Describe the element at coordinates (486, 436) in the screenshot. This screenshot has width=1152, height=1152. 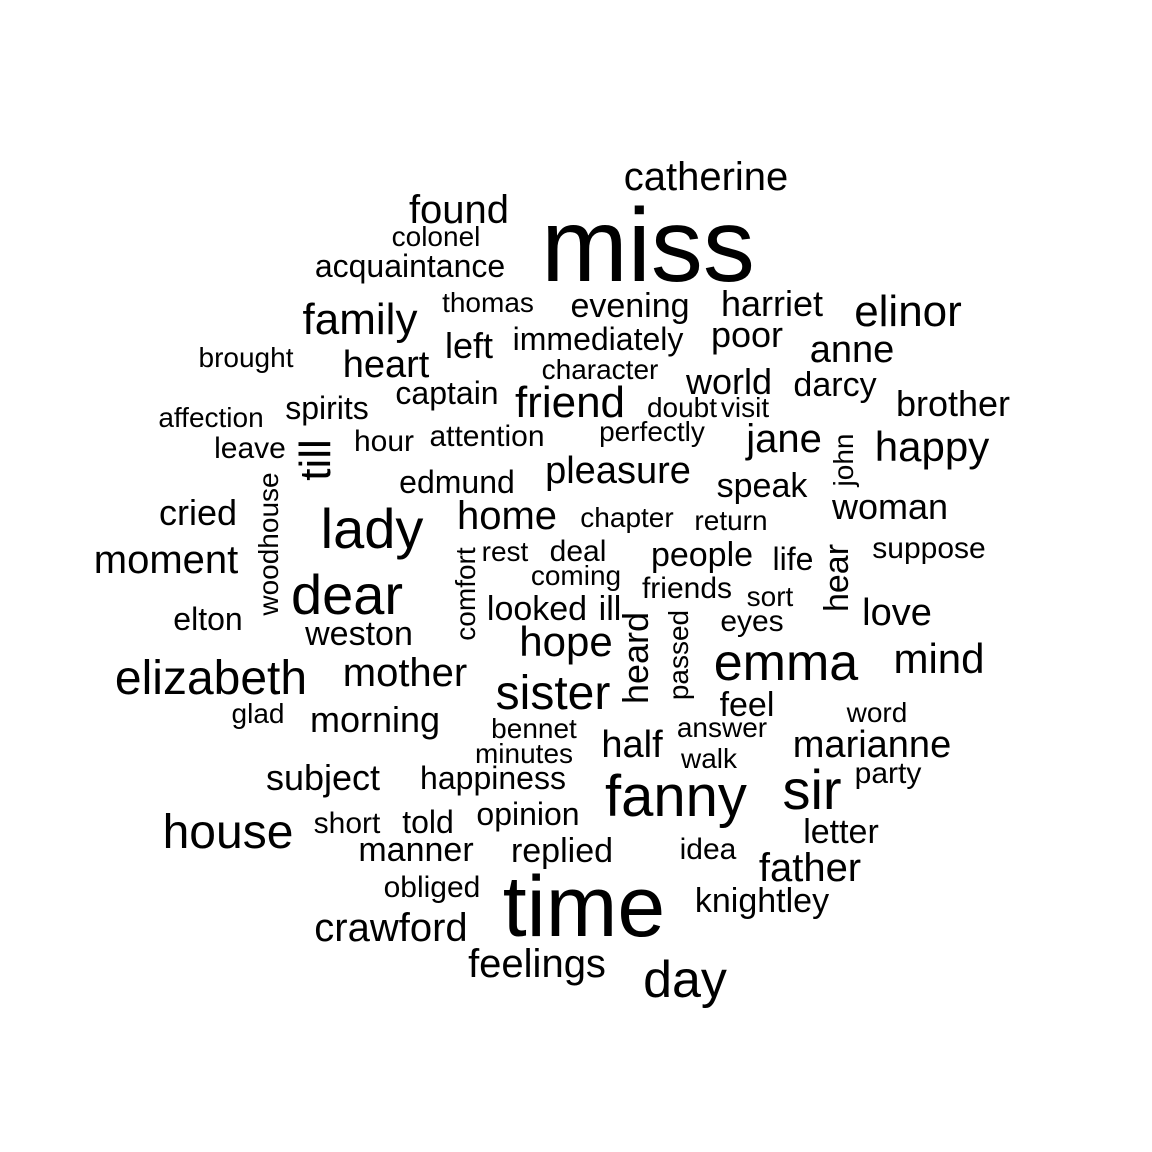
I see `word: attention` at that location.